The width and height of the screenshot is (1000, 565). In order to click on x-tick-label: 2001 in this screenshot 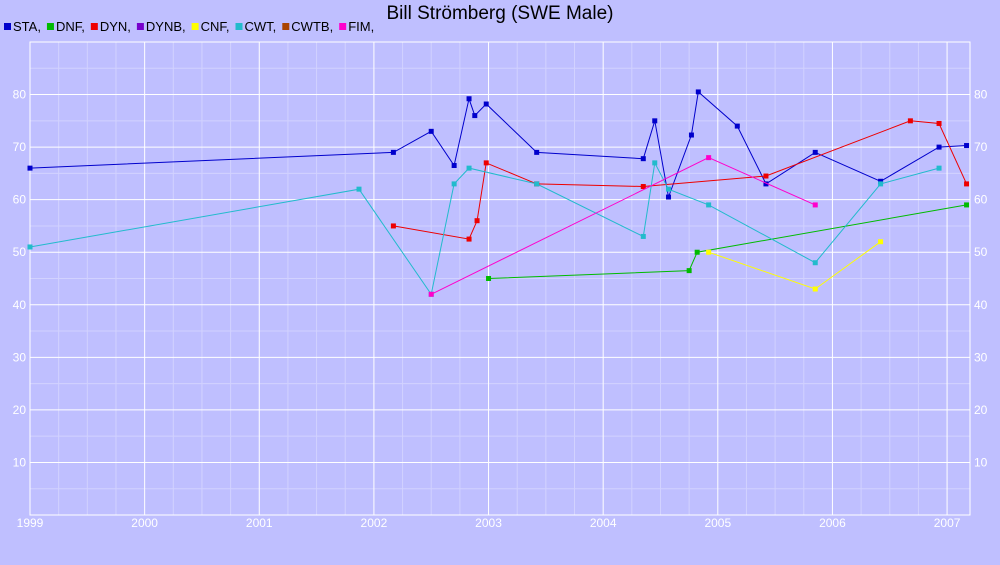, I will do `click(259, 523)`.